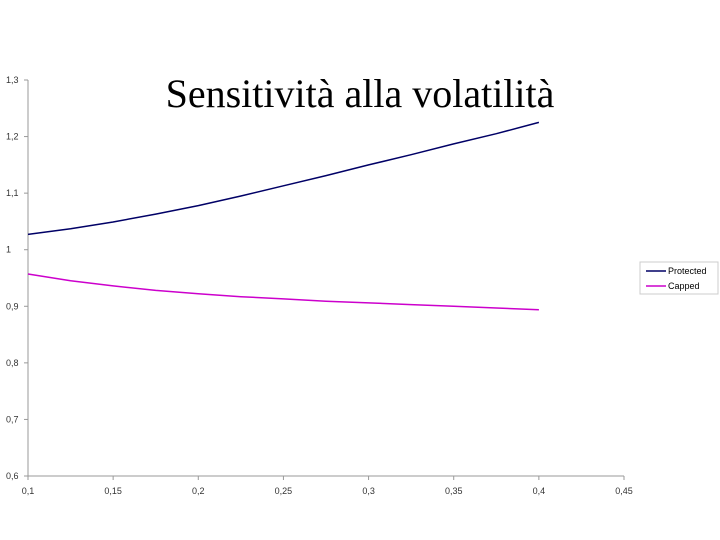  I want to click on x-tick-label: 0,35, so click(454, 491).